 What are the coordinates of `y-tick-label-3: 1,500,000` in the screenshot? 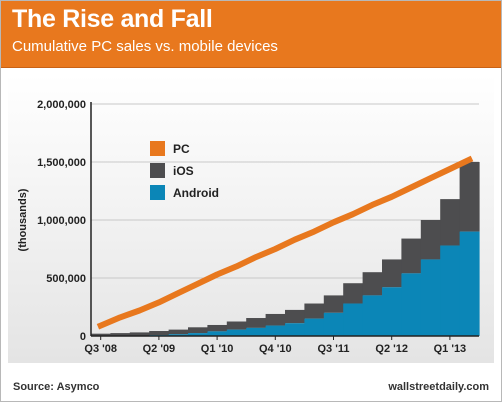 It's located at (61, 163).